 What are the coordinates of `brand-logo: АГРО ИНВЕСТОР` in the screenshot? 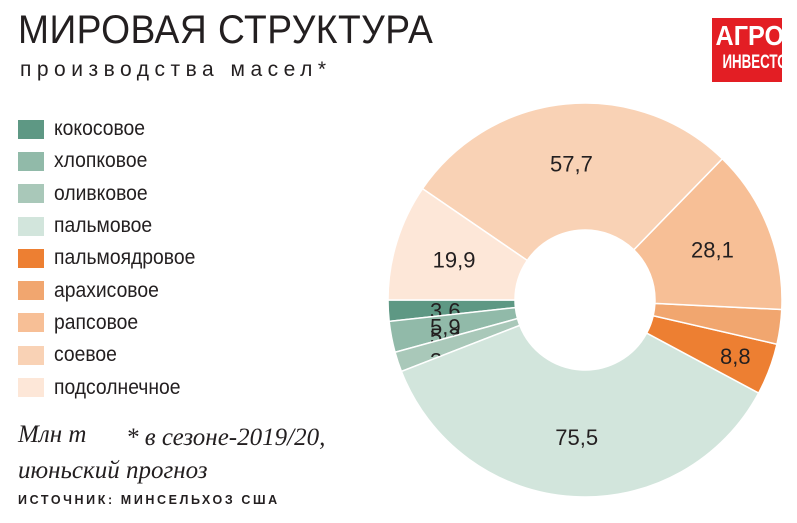 It's located at (754, 50).